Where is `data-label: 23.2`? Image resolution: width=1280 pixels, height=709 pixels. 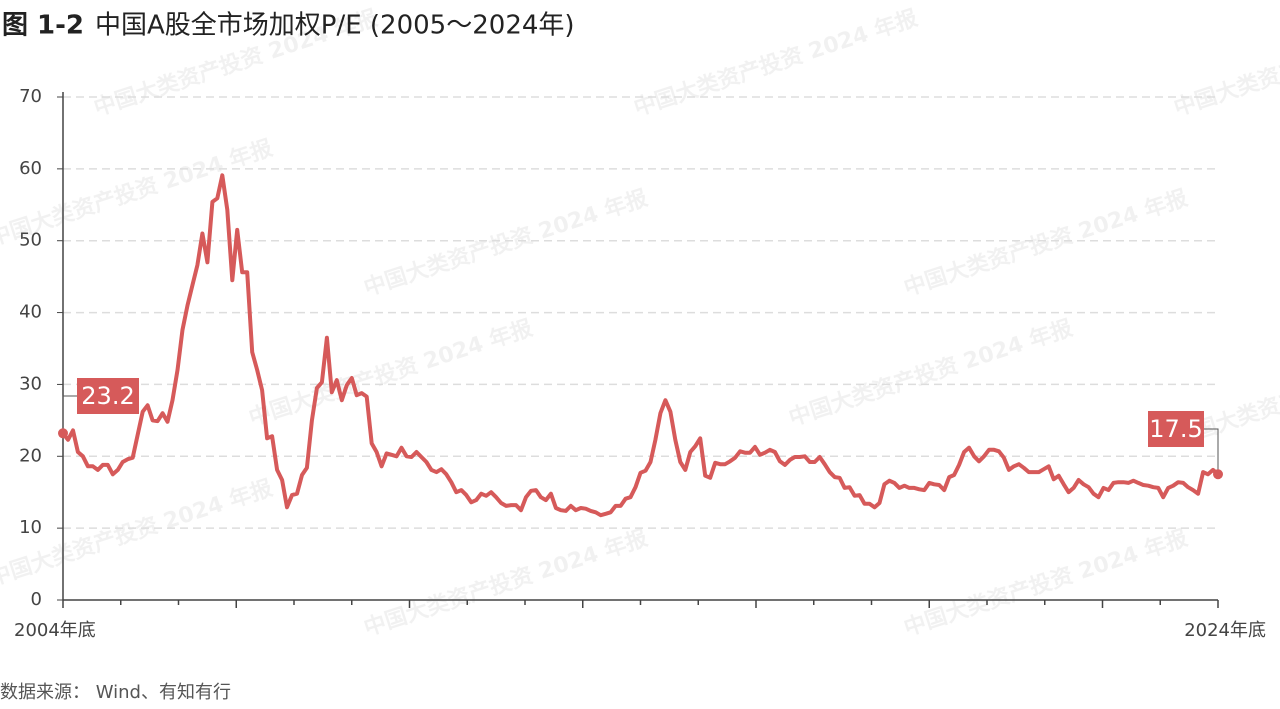 data-label: 23.2 is located at coordinates (107, 396).